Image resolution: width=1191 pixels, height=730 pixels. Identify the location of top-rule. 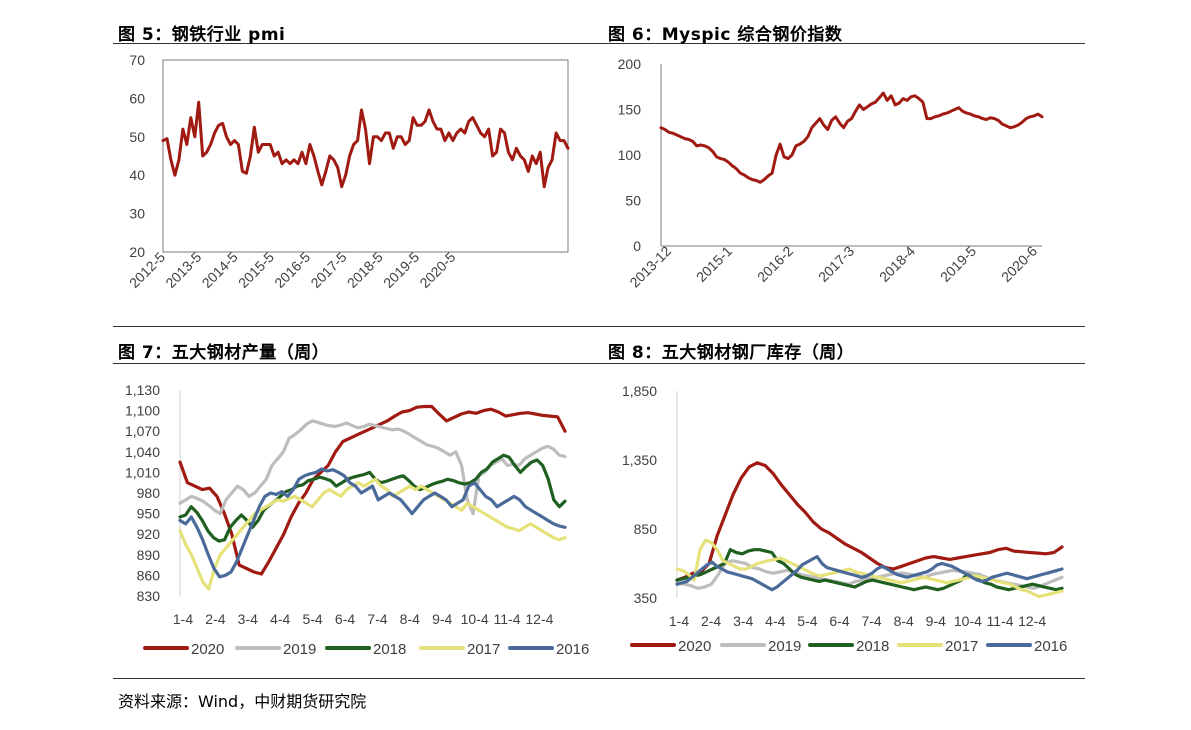
(376, 43).